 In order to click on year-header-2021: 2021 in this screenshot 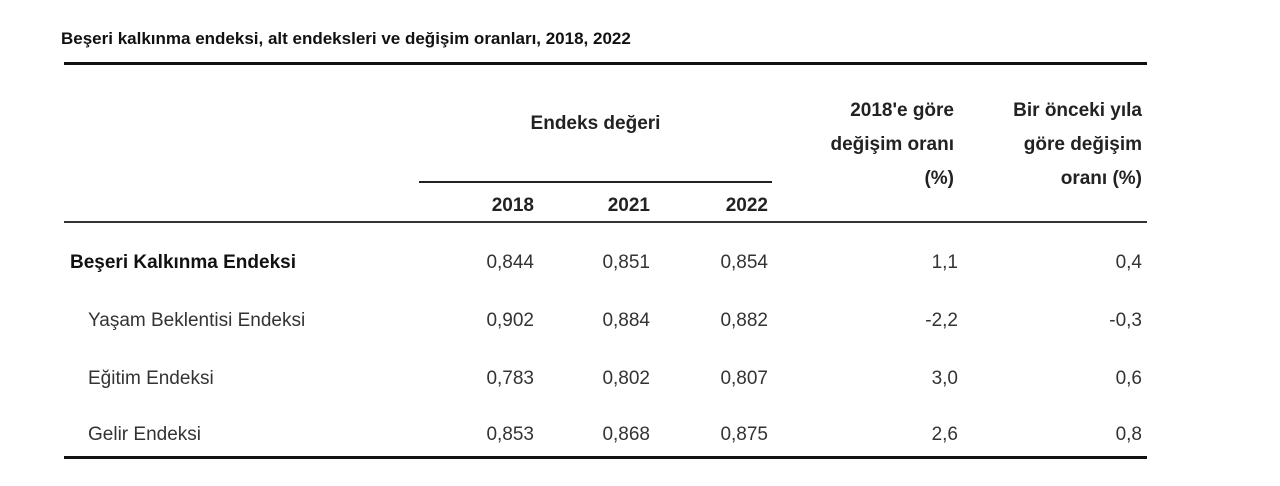, I will do `click(628, 205)`.